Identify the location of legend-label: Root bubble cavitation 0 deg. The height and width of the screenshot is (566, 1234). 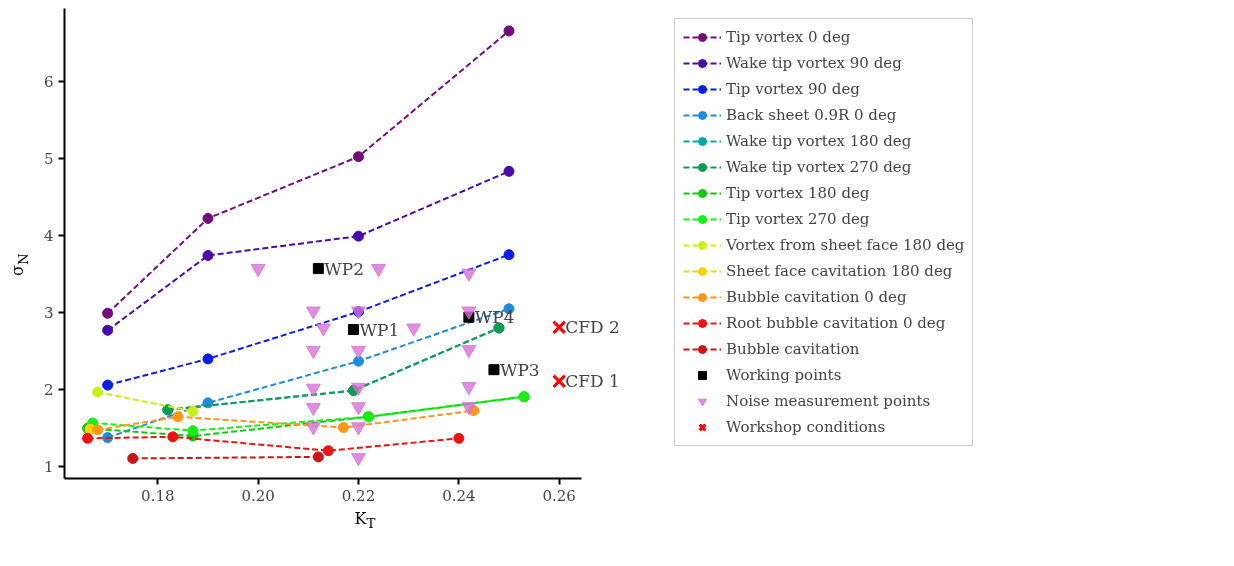
(836, 323).